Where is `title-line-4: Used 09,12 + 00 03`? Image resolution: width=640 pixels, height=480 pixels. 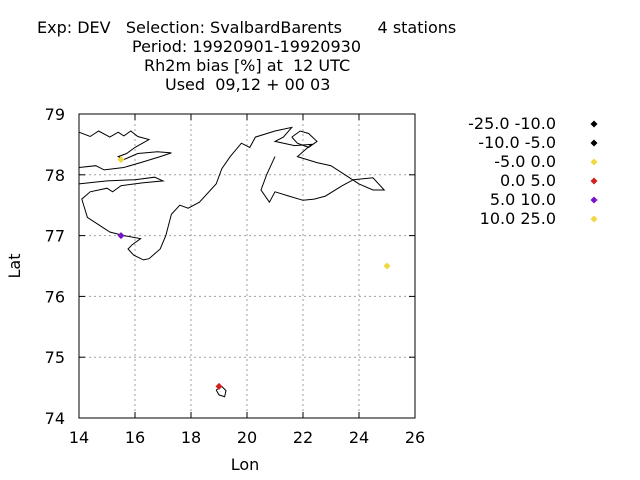 title-line-4: Used 09,12 + 00 03 is located at coordinates (248, 84).